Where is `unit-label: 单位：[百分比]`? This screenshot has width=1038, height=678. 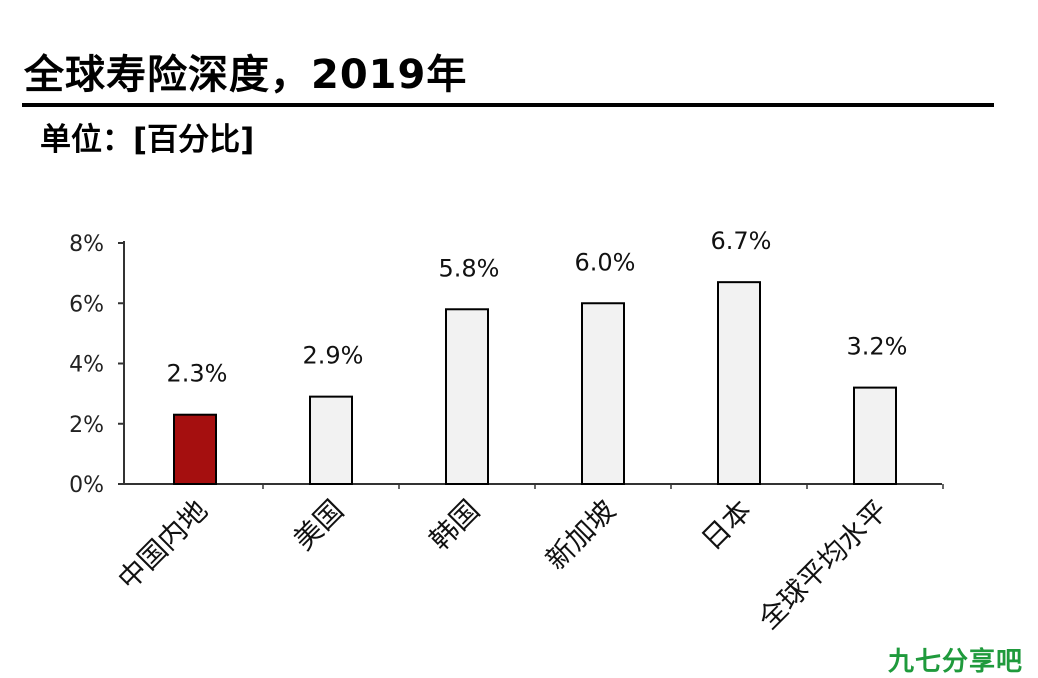 unit-label: 单位：[百分比] is located at coordinates (147, 140).